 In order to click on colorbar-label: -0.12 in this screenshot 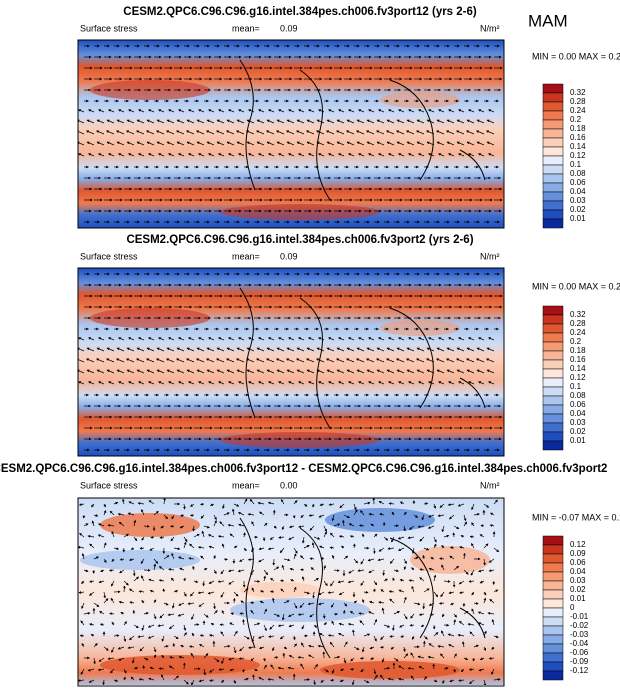, I will do `click(579, 670)`.